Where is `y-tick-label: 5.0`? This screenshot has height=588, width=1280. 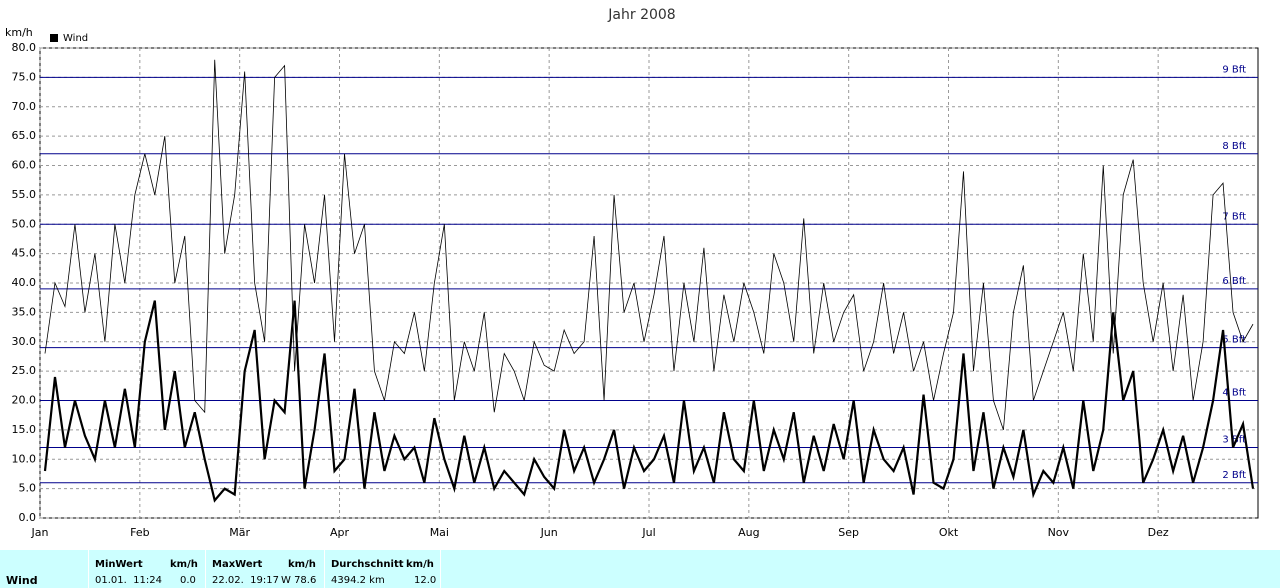
y-tick-label: 5.0 is located at coordinates (28, 488).